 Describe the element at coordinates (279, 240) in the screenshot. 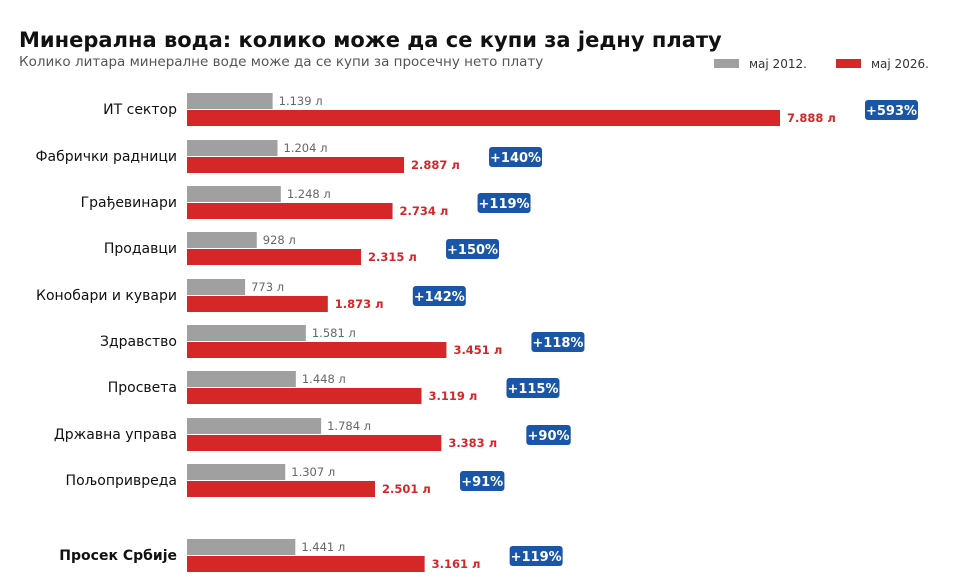

I see `bar-2012-value-label: 928 л` at that location.